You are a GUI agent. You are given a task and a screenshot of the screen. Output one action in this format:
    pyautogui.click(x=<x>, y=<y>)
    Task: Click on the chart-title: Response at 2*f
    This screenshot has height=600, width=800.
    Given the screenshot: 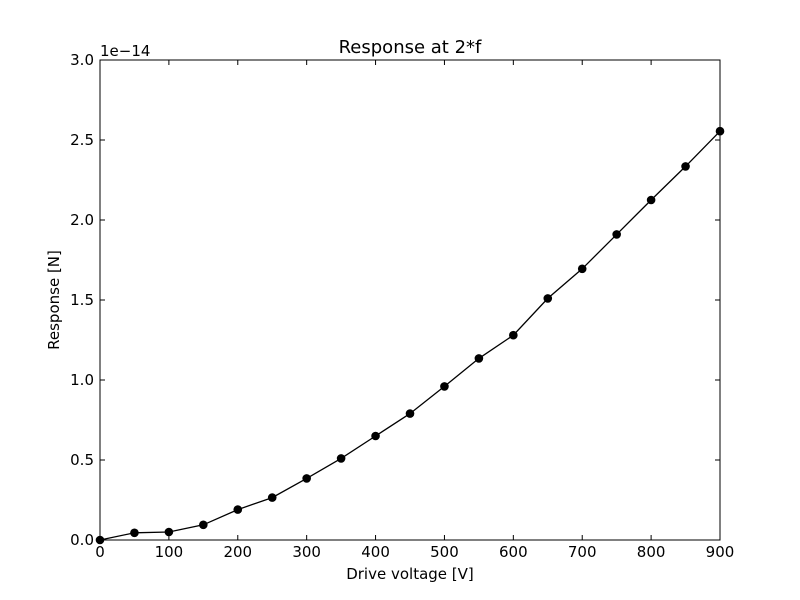 What is the action you would take?
    pyautogui.click(x=410, y=47)
    